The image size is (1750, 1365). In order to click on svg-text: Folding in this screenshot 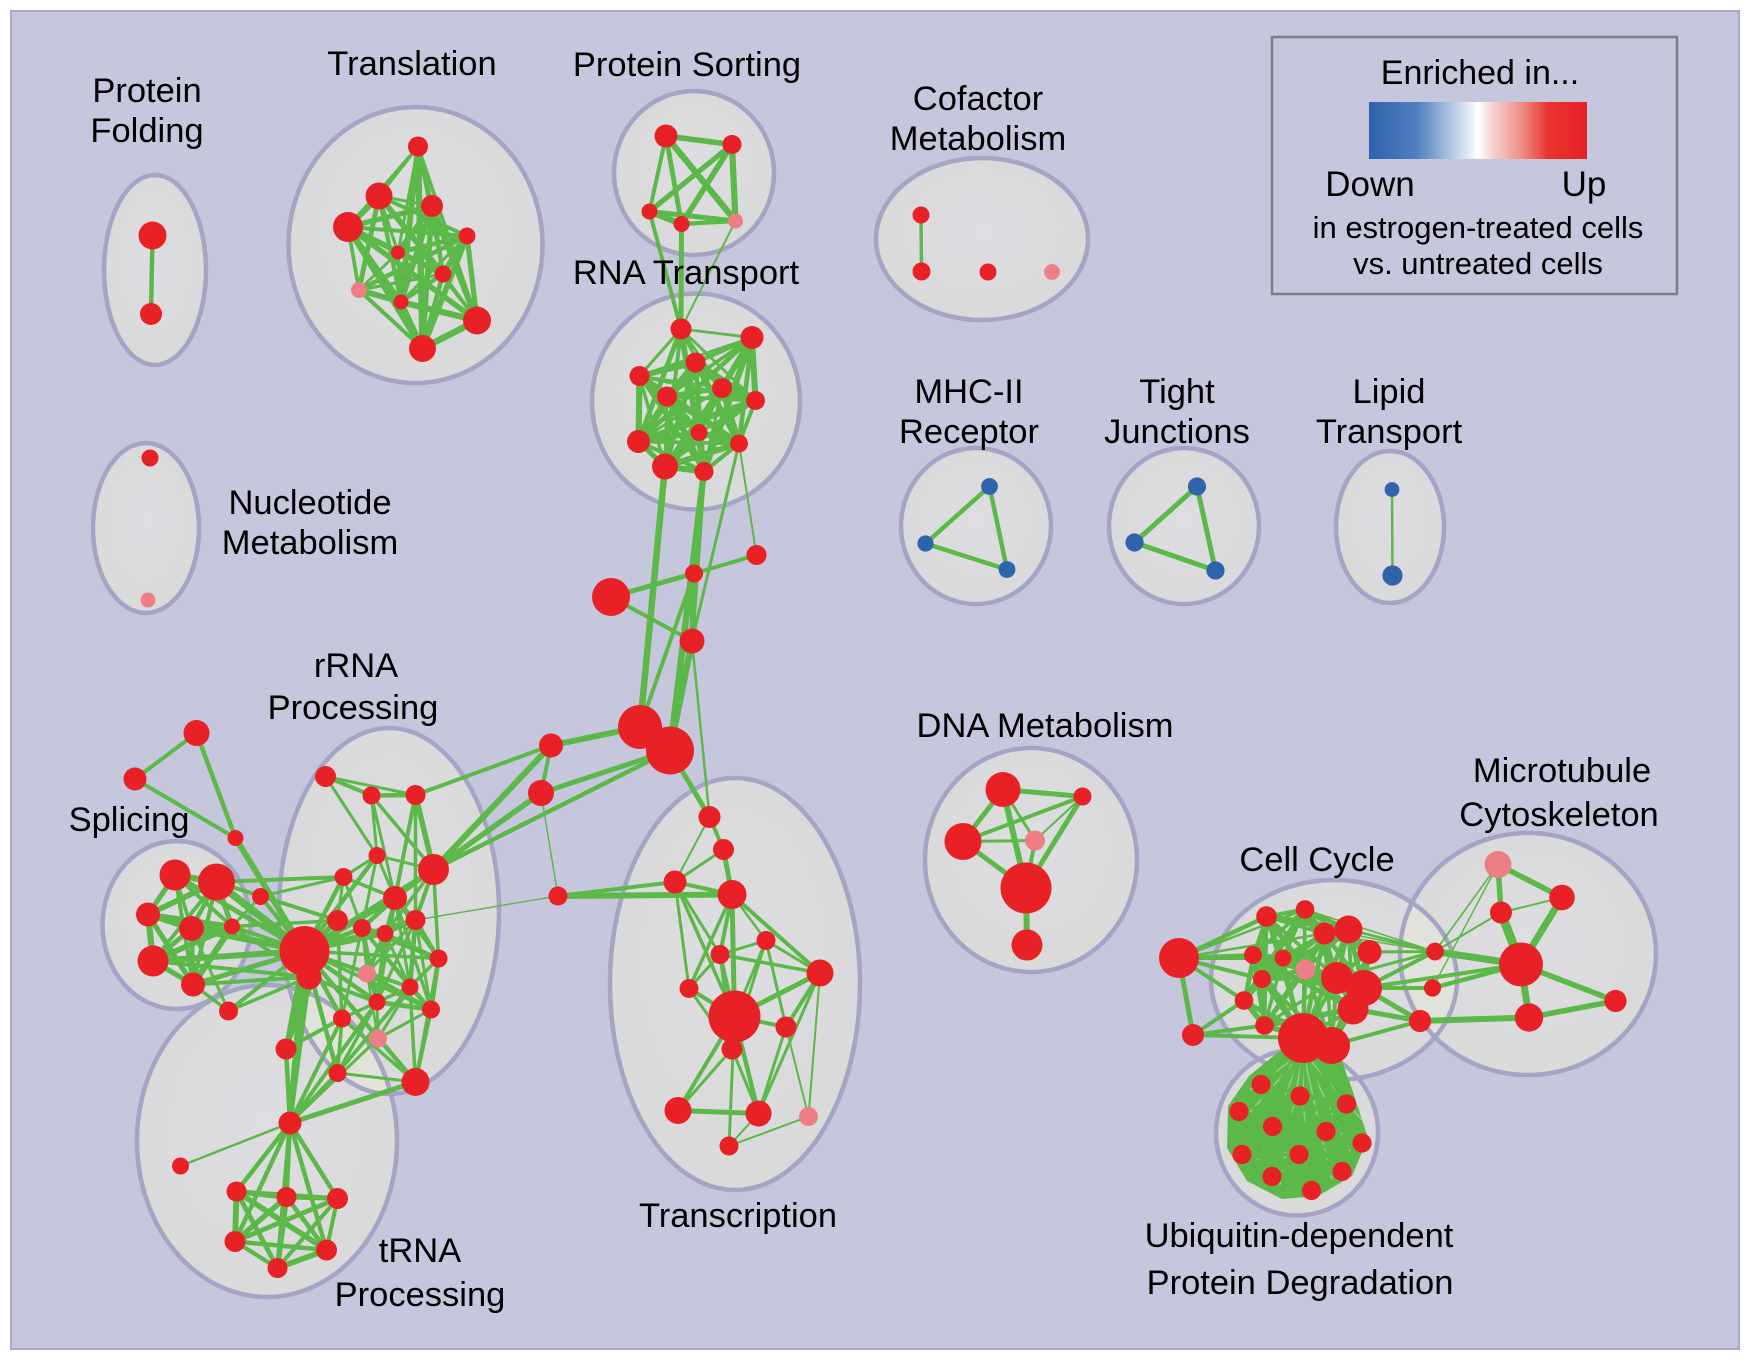, I will do `click(146, 131)`.